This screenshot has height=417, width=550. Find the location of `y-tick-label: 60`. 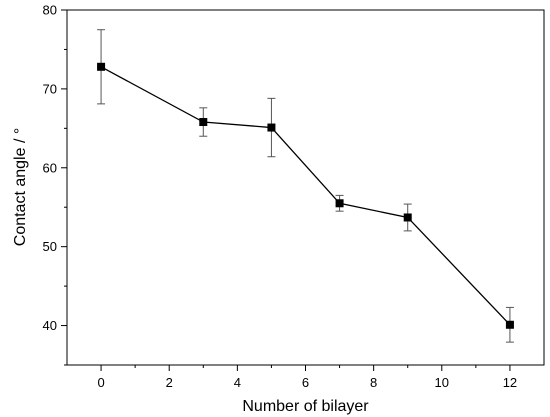

y-tick-label: 60 is located at coordinates (50, 167).